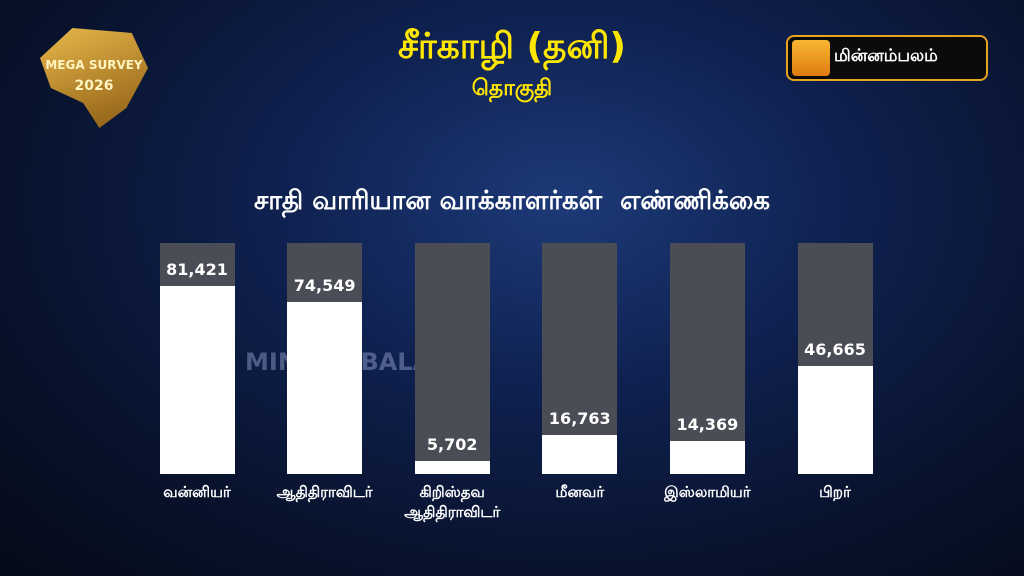 The height and width of the screenshot is (576, 1024). What do you see at coordinates (324, 492) in the screenshot?
I see `category-label: ஆதிதிராவிடர்` at bounding box center [324, 492].